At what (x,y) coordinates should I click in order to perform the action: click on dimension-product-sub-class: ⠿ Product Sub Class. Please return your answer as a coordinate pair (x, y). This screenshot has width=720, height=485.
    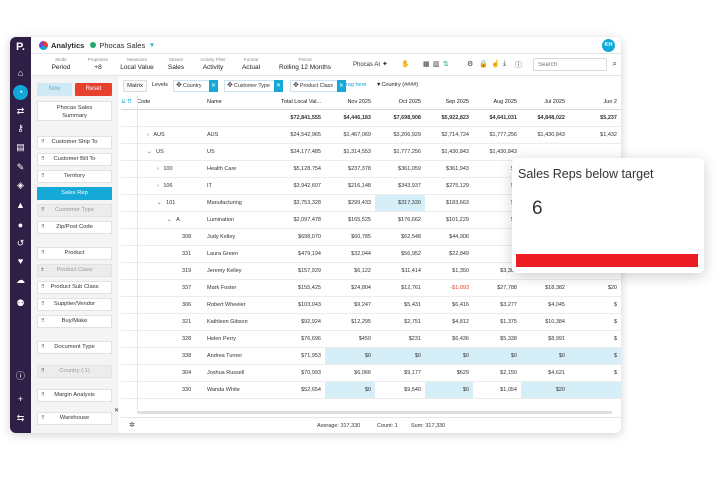
    Looking at the image, I should click on (74, 287).